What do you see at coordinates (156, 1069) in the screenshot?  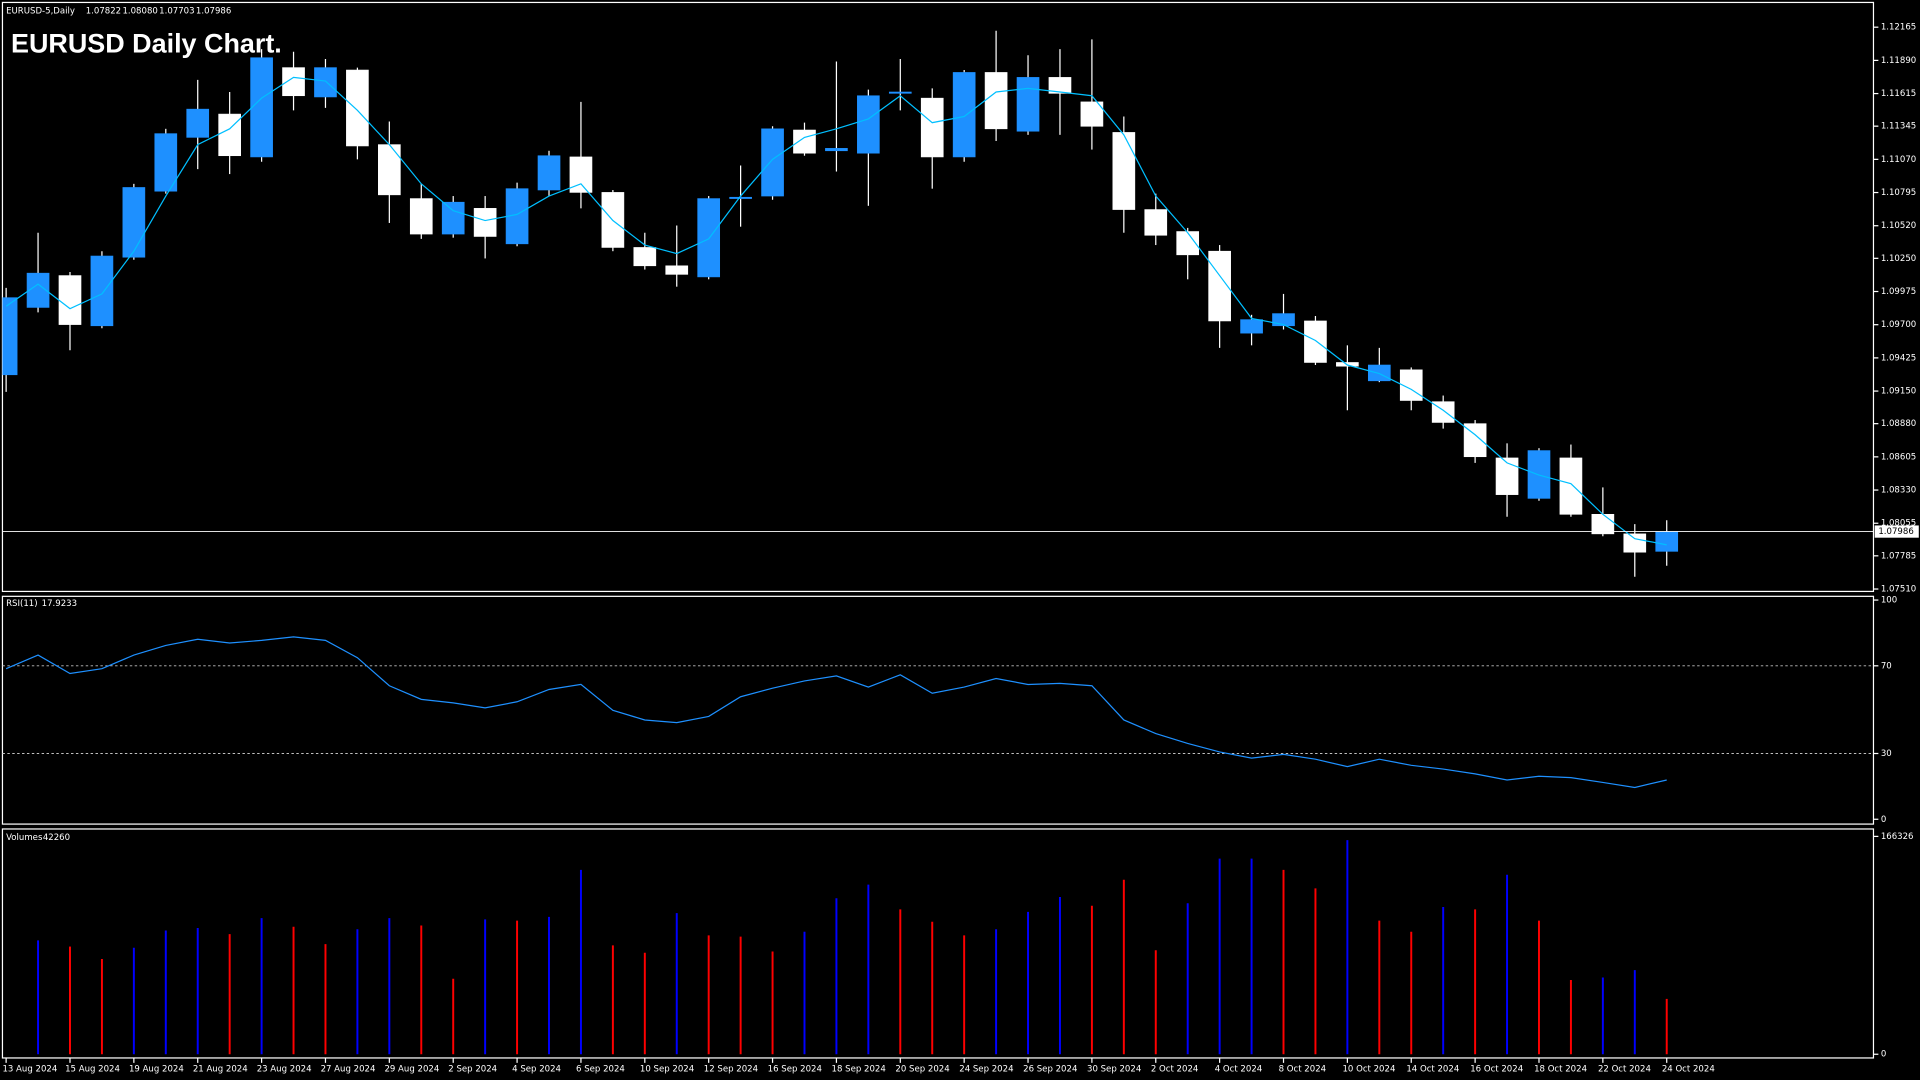 I see `x-tick-label: 19 Aug 2024` at bounding box center [156, 1069].